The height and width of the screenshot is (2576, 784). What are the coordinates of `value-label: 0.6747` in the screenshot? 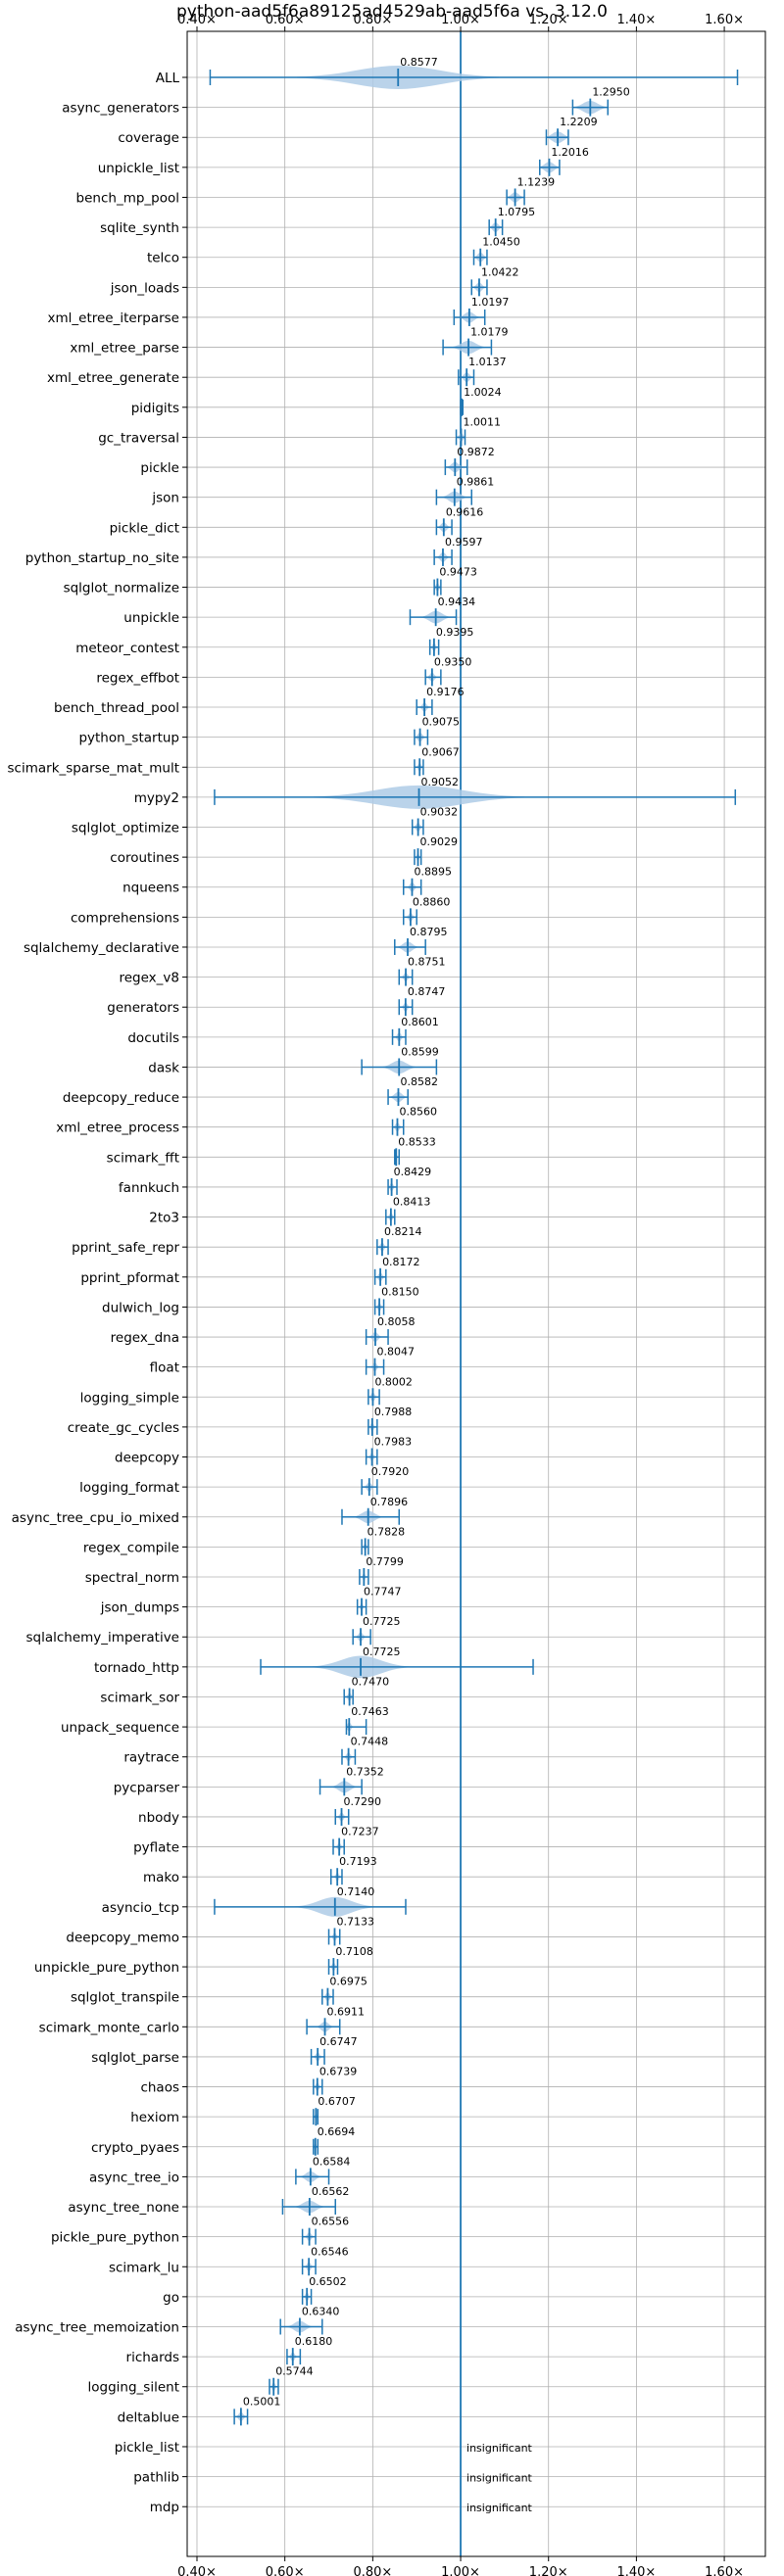 It's located at (338, 2041).